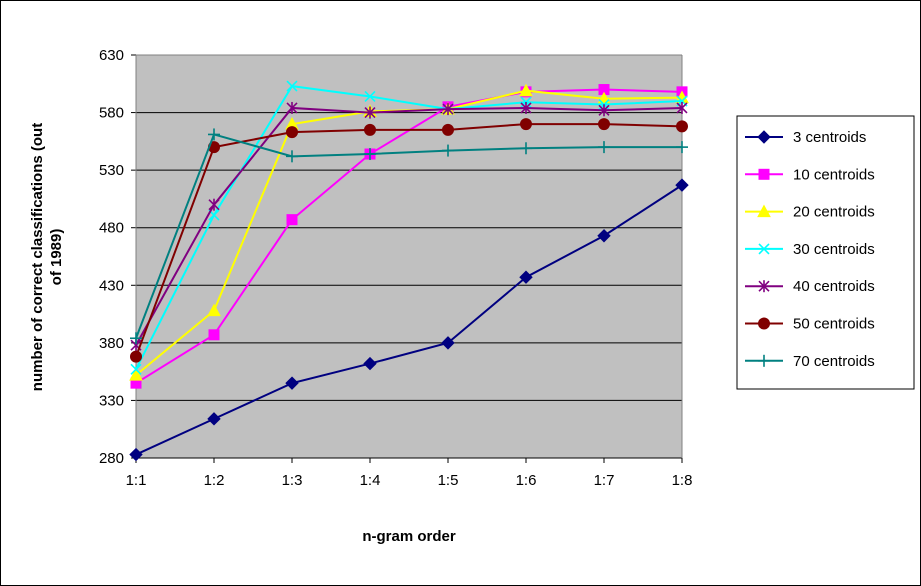  I want to click on y-tick-label: 280, so click(111, 458).